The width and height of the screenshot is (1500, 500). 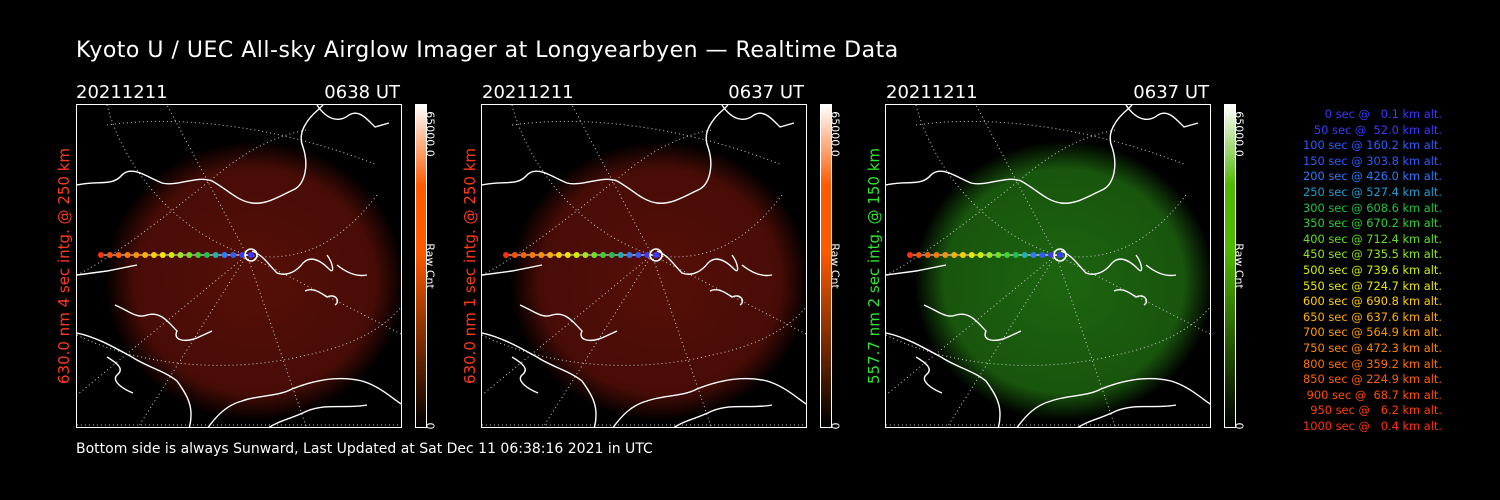 What do you see at coordinates (362, 92) in the screenshot?
I see `panel-1-time: 0638 UT` at bounding box center [362, 92].